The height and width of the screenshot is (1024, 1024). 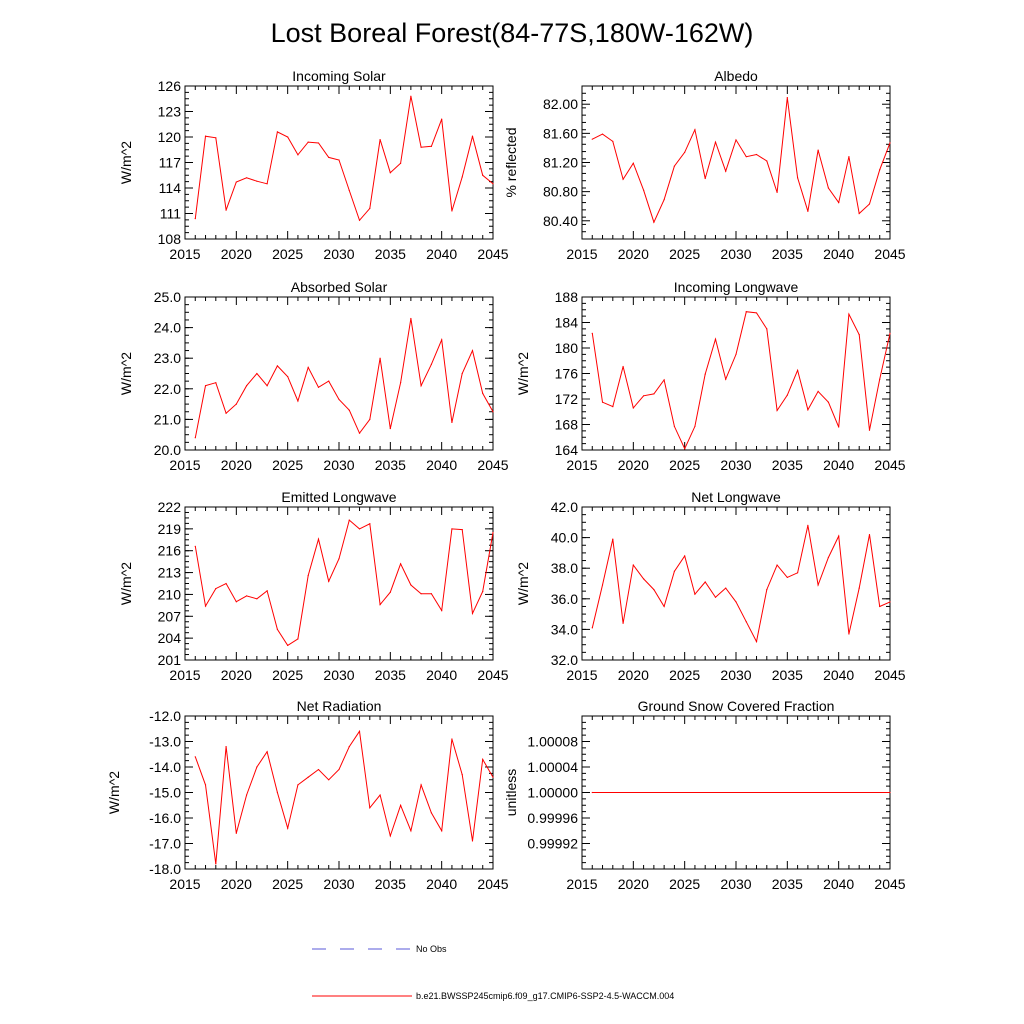 What do you see at coordinates (523, 583) in the screenshot?
I see `y-axis-label: W/m^2` at bounding box center [523, 583].